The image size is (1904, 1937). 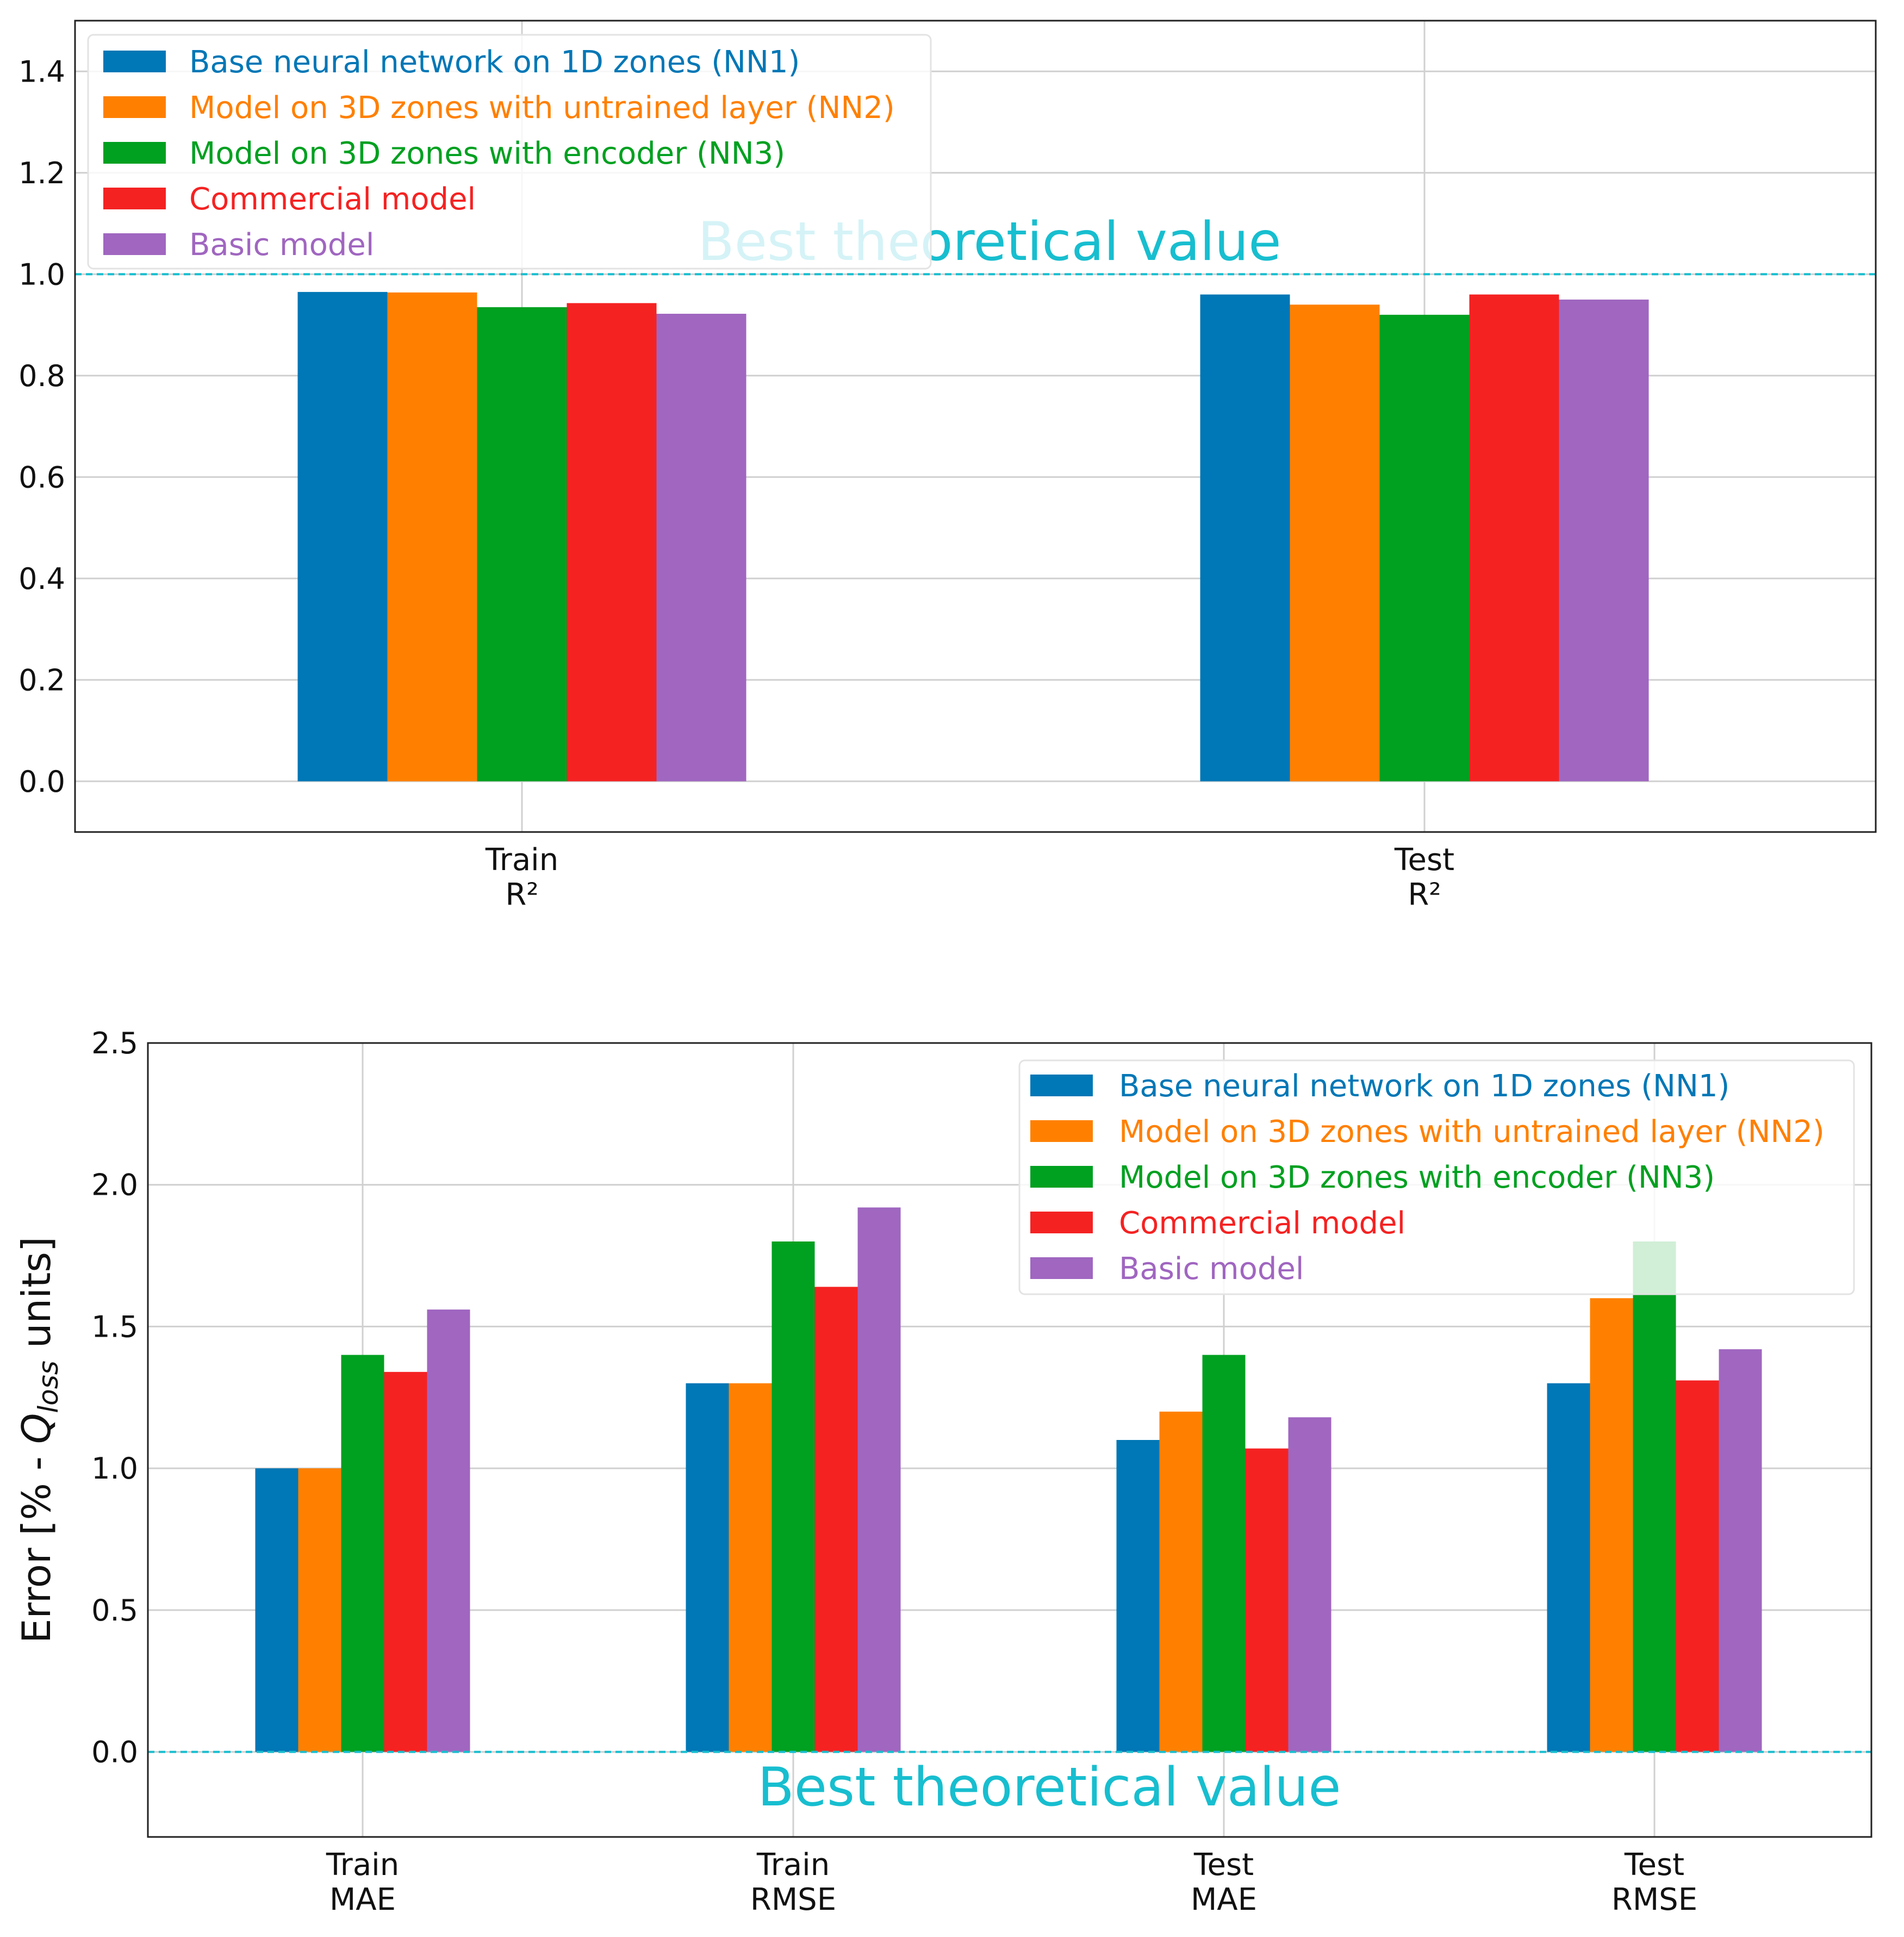 What do you see at coordinates (114, 1185) in the screenshot?
I see `y-tick-label: 2.0` at bounding box center [114, 1185].